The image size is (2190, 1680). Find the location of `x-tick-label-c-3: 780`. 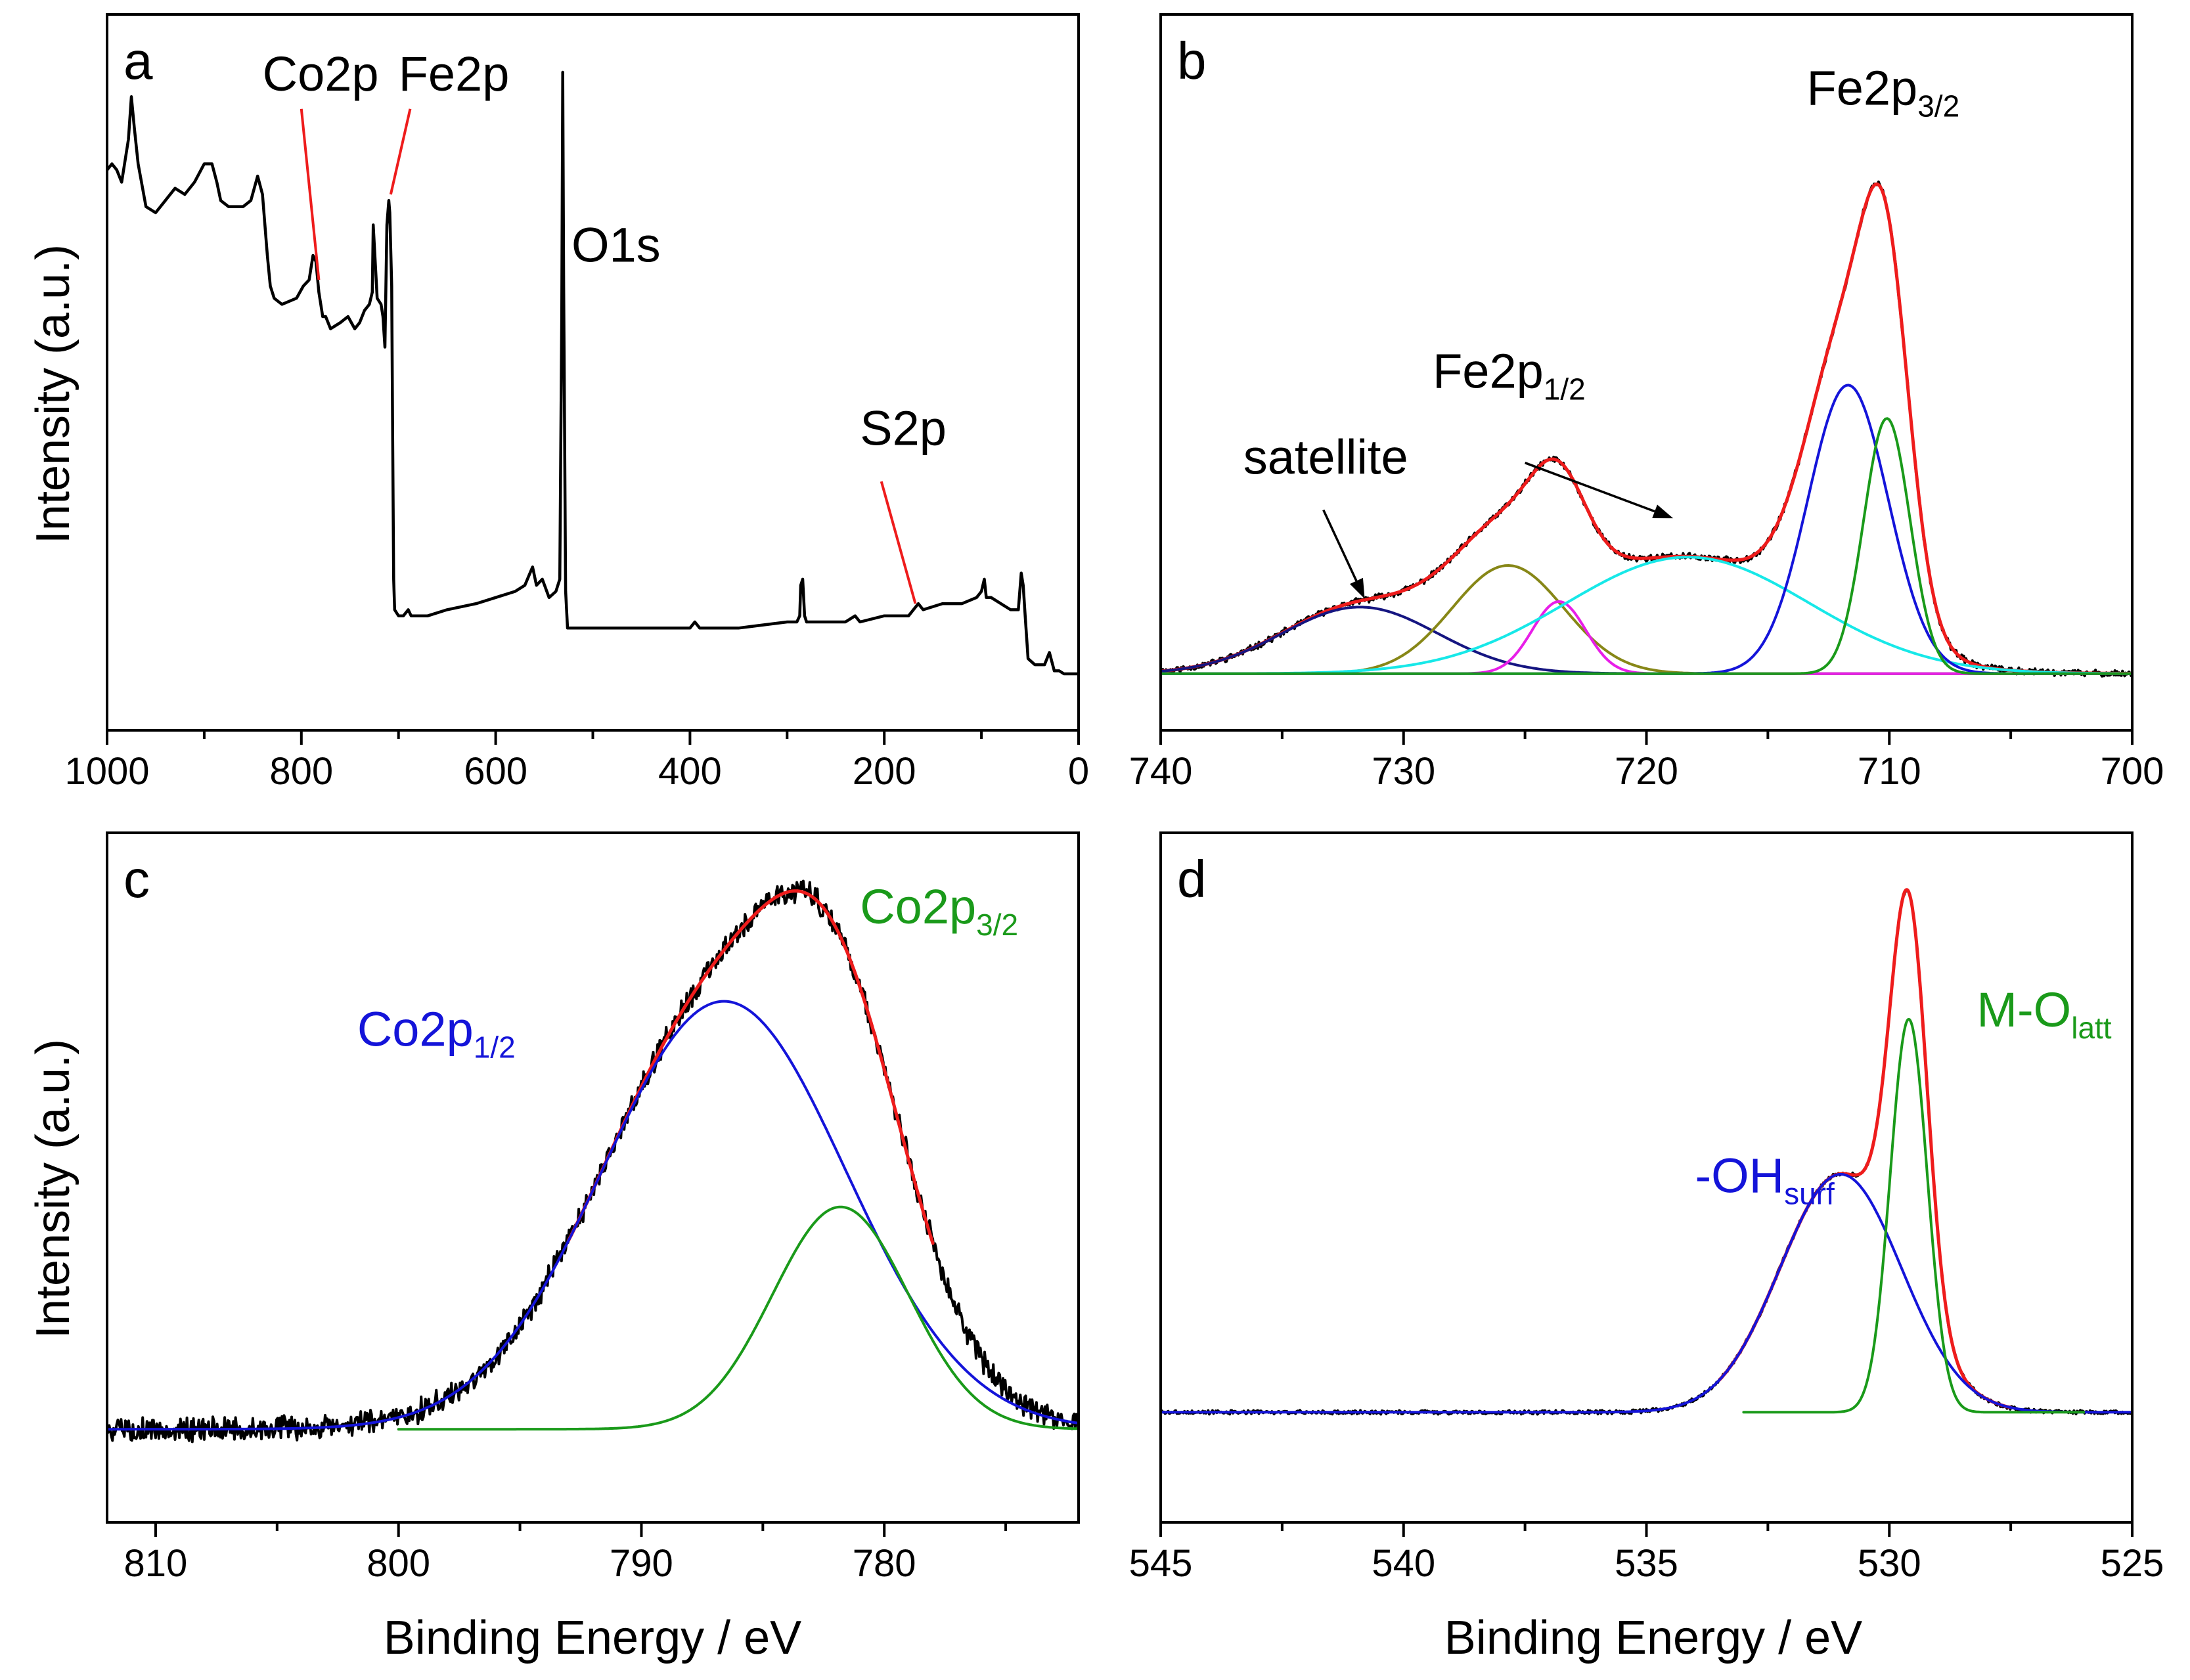

x-tick-label-c-3: 780 is located at coordinates (884, 1563).